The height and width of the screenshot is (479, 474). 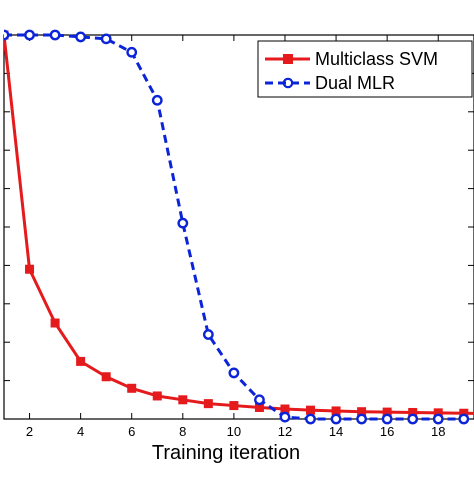 I want to click on legend-box, so click(x=365, y=69).